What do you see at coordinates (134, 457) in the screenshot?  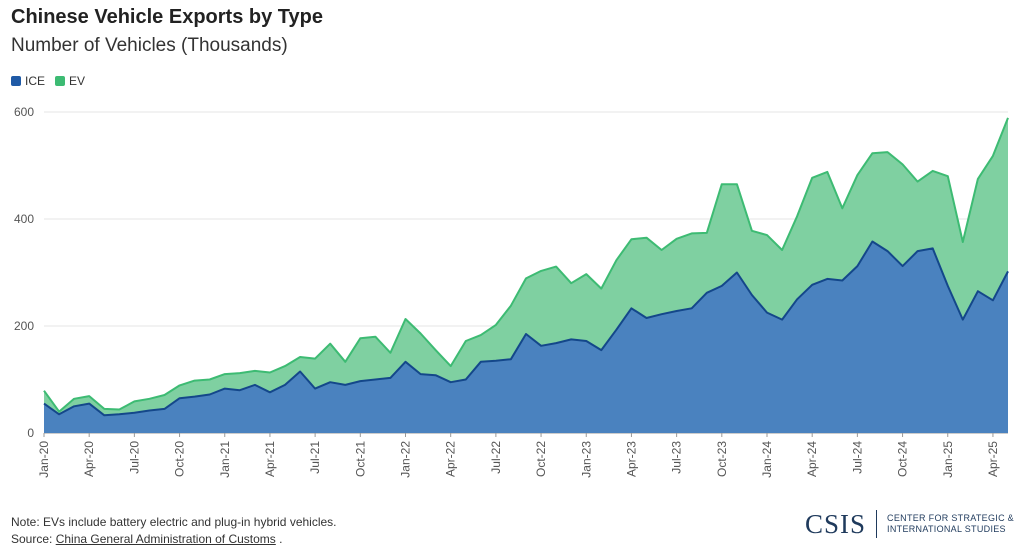 I see `x-tick-label: Jul-20` at bounding box center [134, 457].